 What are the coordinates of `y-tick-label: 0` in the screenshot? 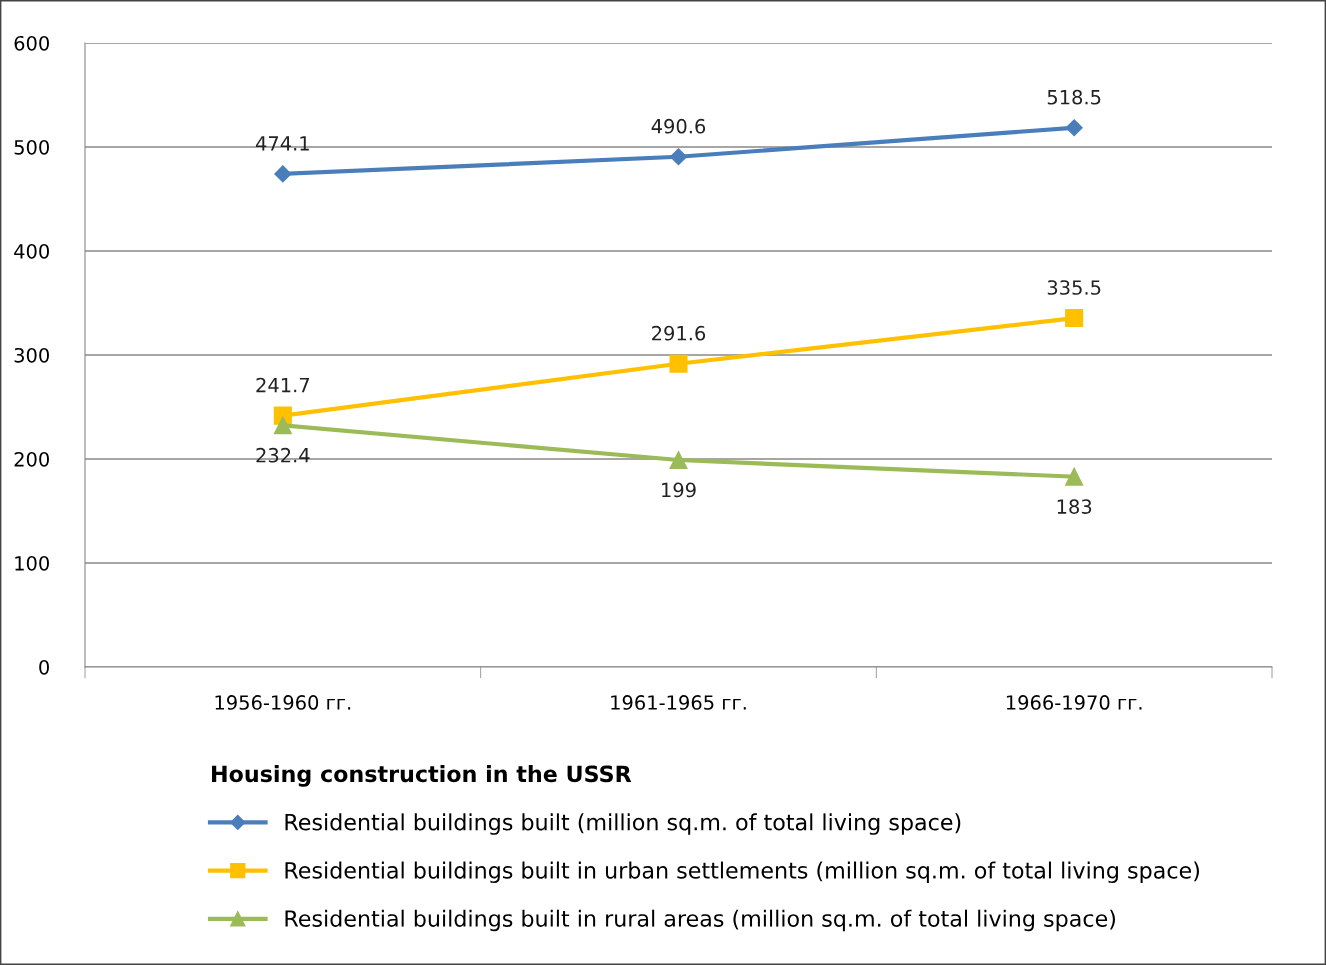 It's located at (44, 667).